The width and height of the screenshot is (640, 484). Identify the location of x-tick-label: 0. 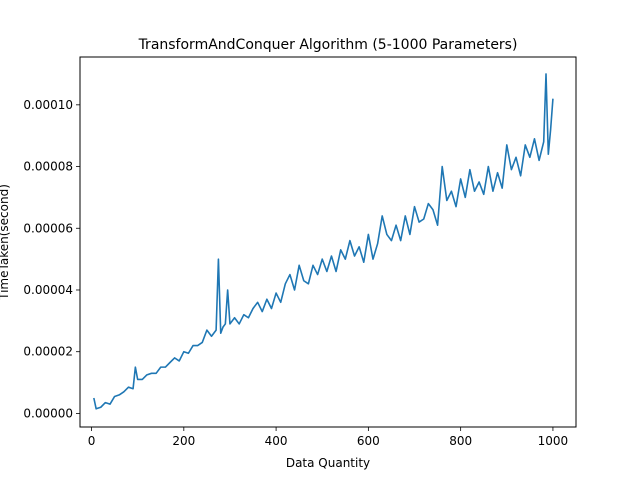
(92, 441).